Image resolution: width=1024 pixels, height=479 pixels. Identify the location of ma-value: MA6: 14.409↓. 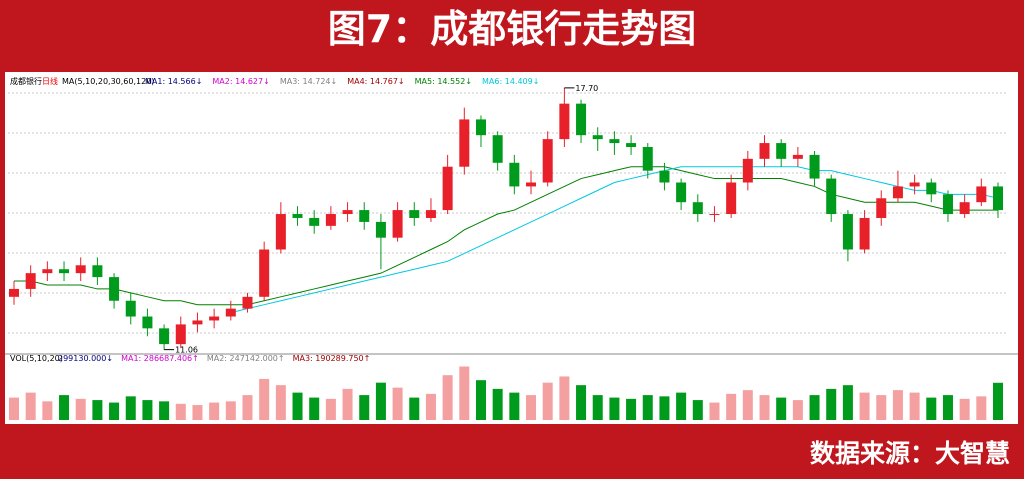
(510, 81).